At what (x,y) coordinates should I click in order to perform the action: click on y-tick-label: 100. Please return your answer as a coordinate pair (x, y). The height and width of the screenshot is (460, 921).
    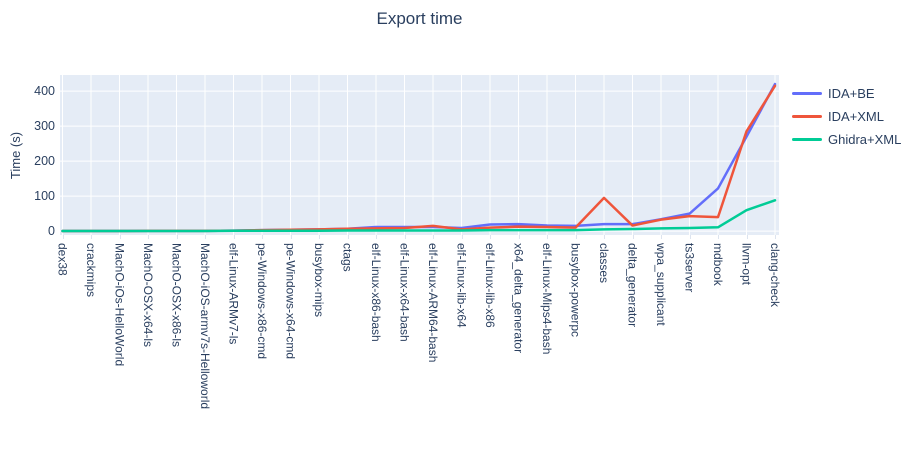
    Looking at the image, I should click on (44, 196).